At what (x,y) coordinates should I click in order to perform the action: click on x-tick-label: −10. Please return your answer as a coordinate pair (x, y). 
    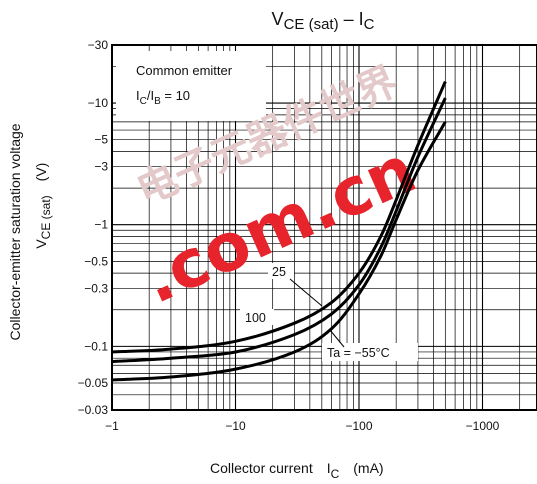
    Looking at the image, I should click on (235, 426).